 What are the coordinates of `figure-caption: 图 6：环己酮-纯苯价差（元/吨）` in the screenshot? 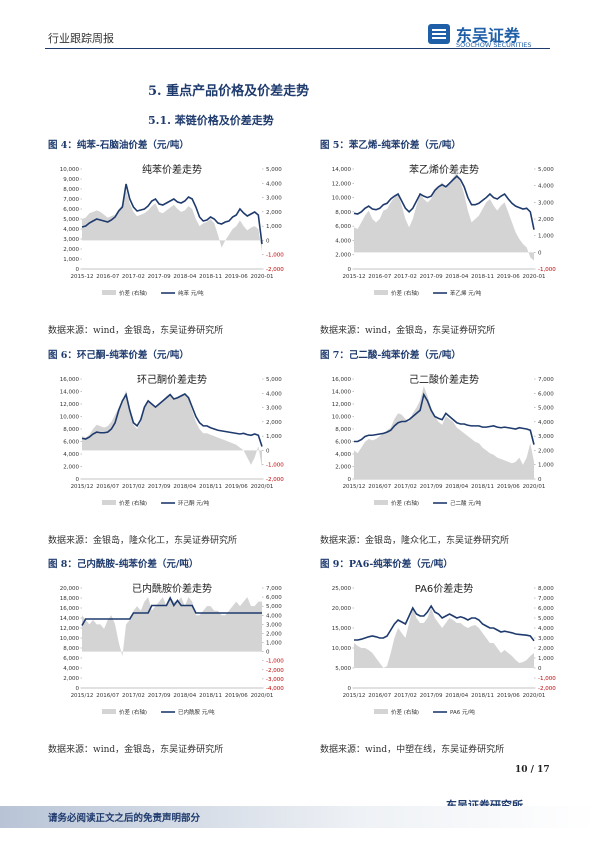 It's located at (118, 355).